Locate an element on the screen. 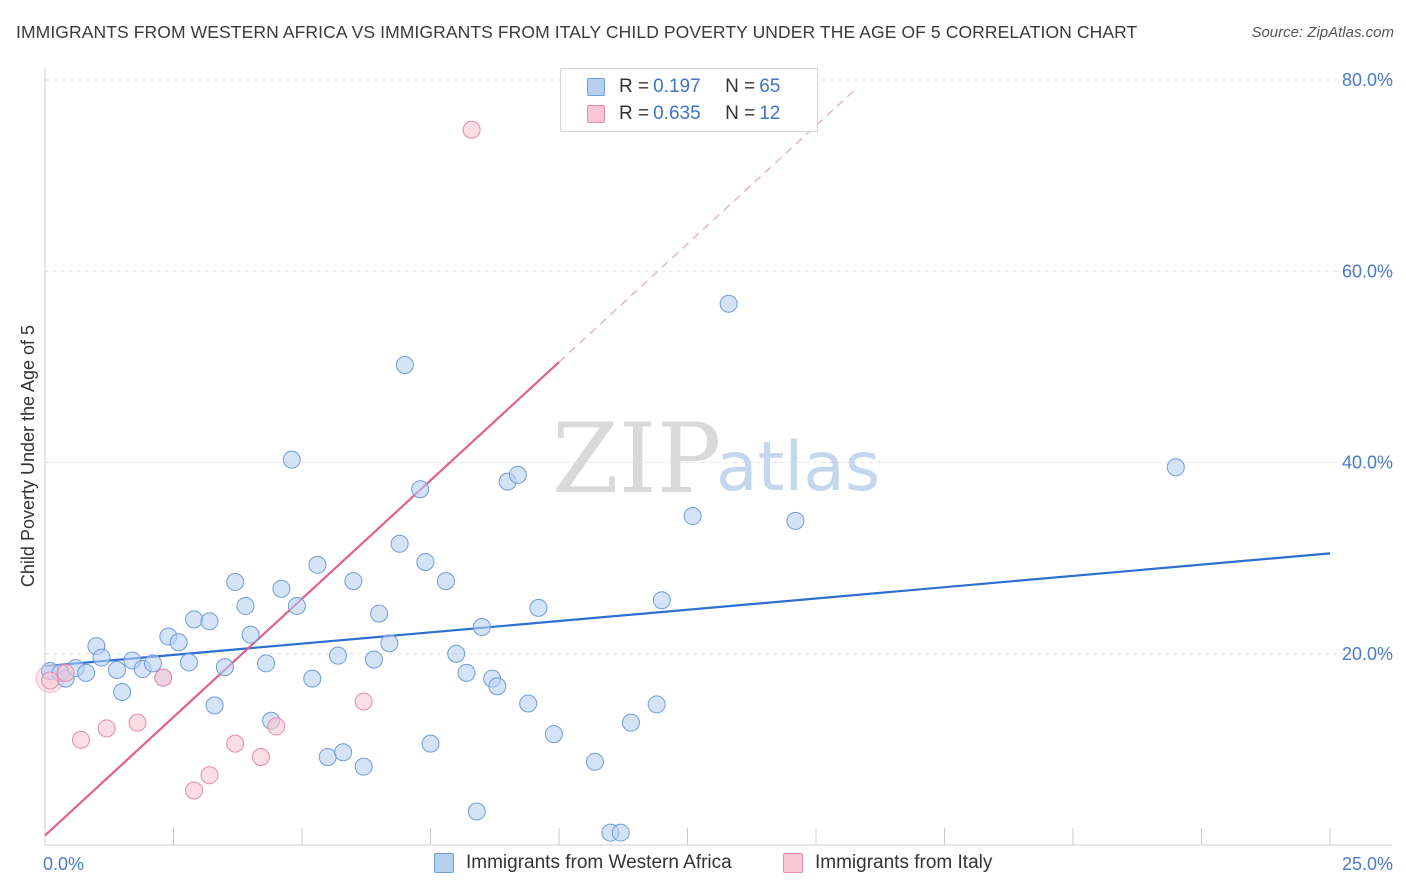 The image size is (1406, 892). y-axis-label: Child Poverty Under the Age of 5 is located at coordinates (28, 456).